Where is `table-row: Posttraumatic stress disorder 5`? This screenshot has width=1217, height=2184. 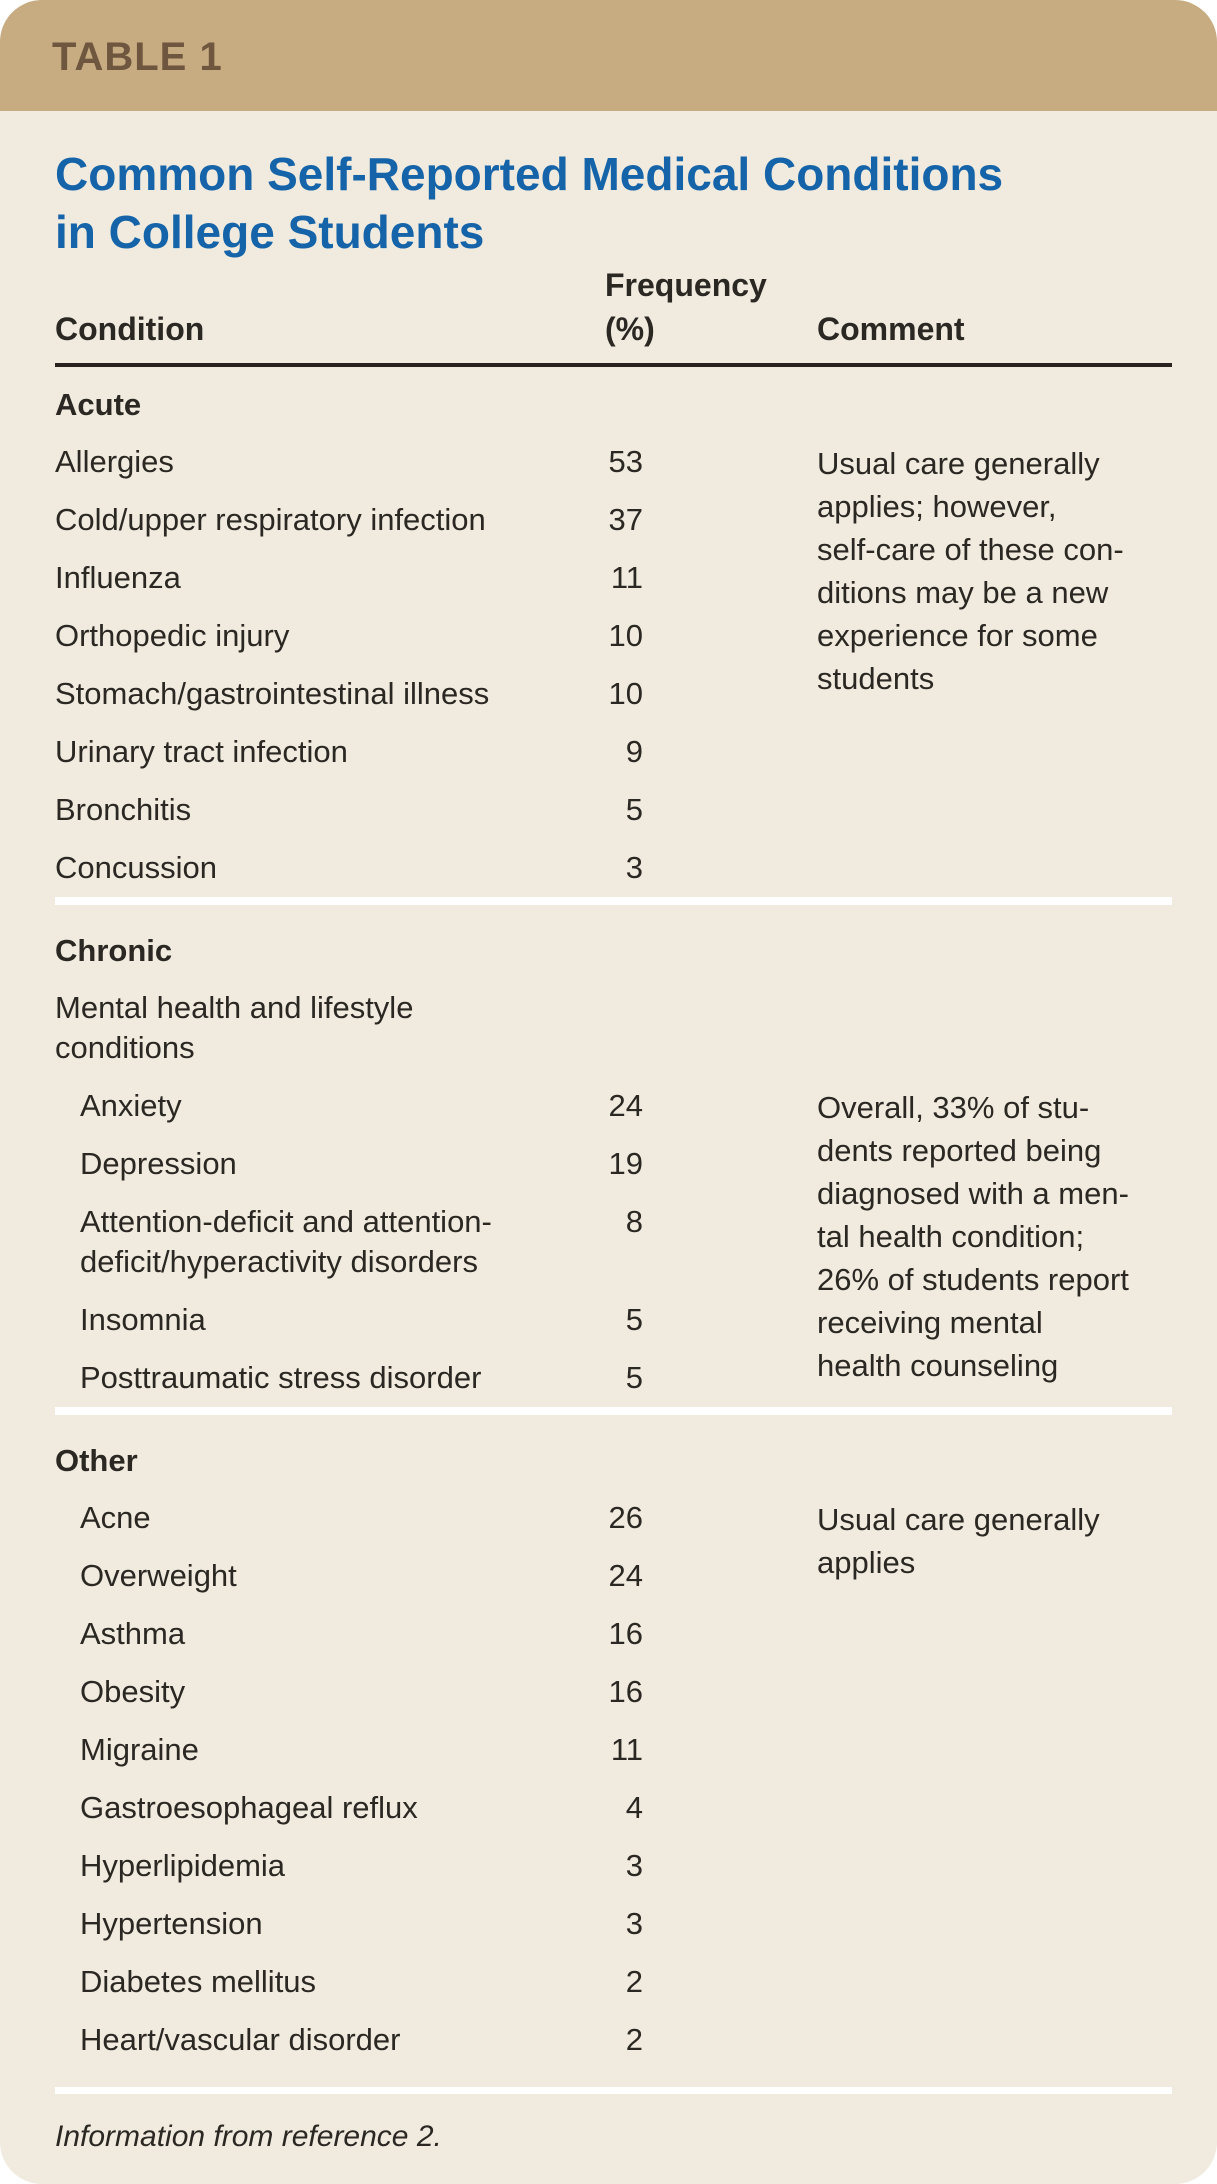 table-row: Posttraumatic stress disorder 5 is located at coordinates (613, 1378).